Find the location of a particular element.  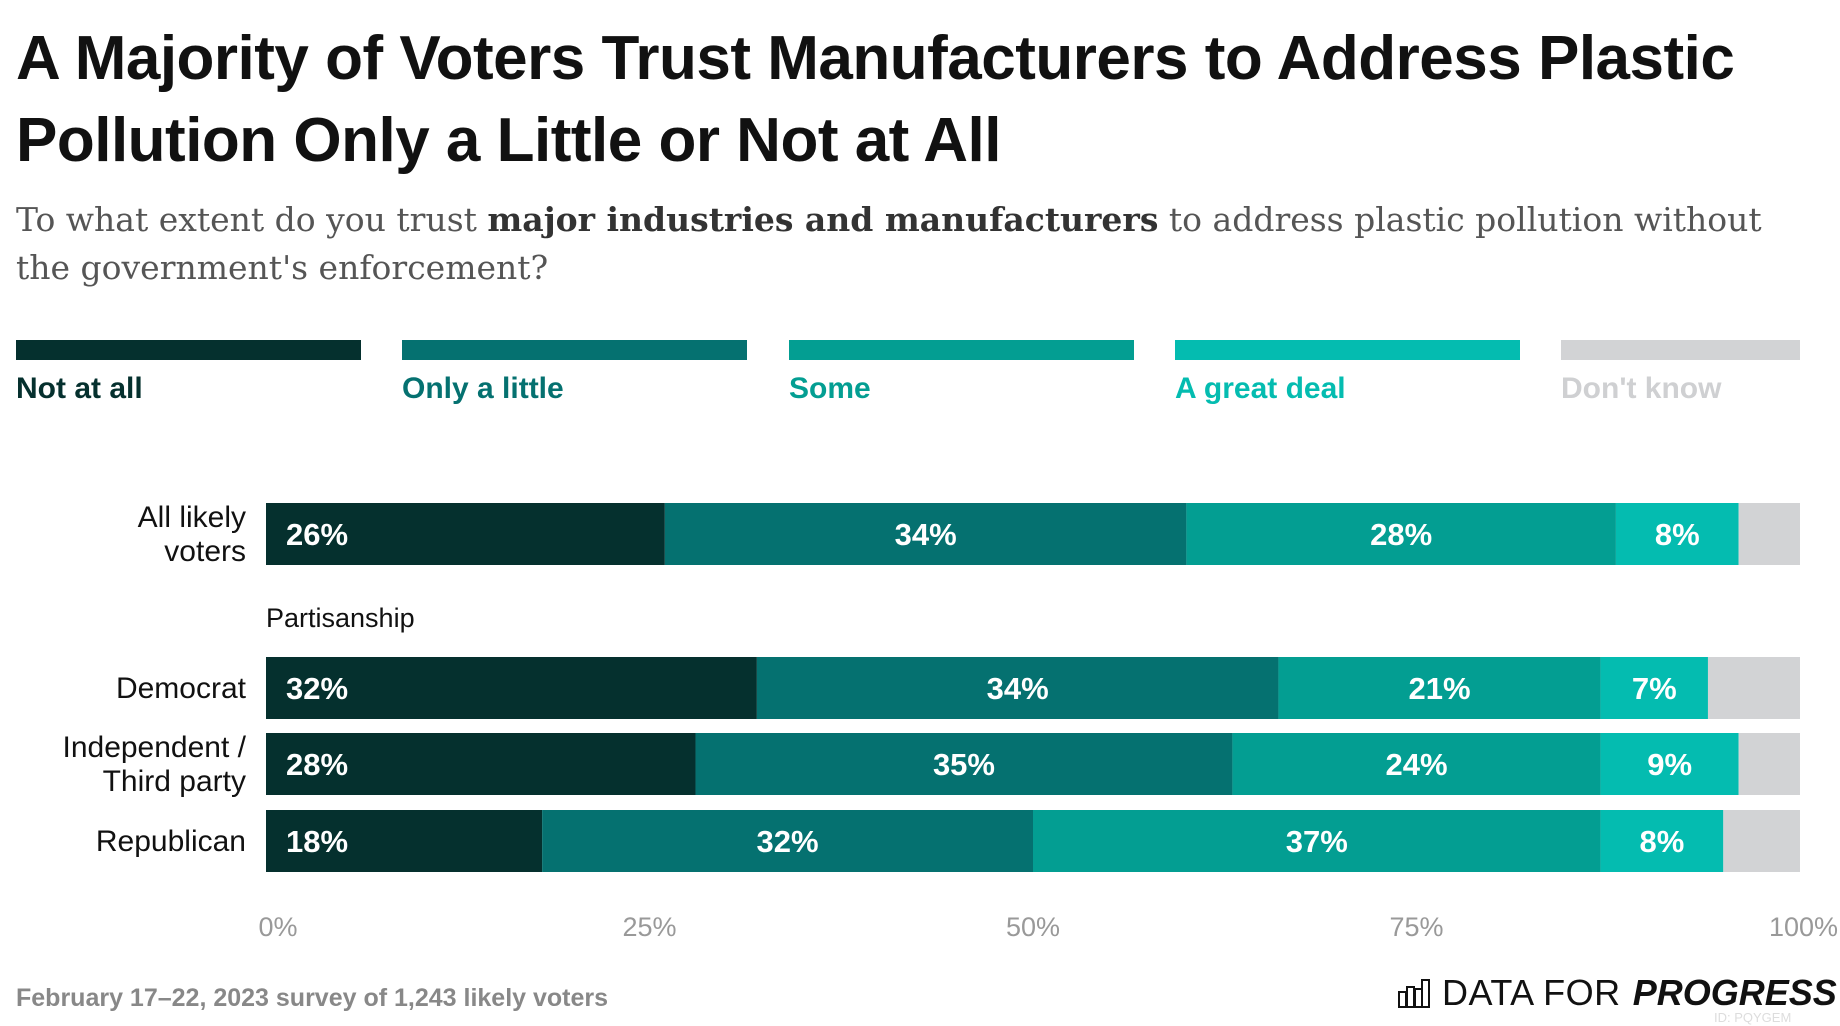

bar-chart-icon is located at coordinates (1414, 993).